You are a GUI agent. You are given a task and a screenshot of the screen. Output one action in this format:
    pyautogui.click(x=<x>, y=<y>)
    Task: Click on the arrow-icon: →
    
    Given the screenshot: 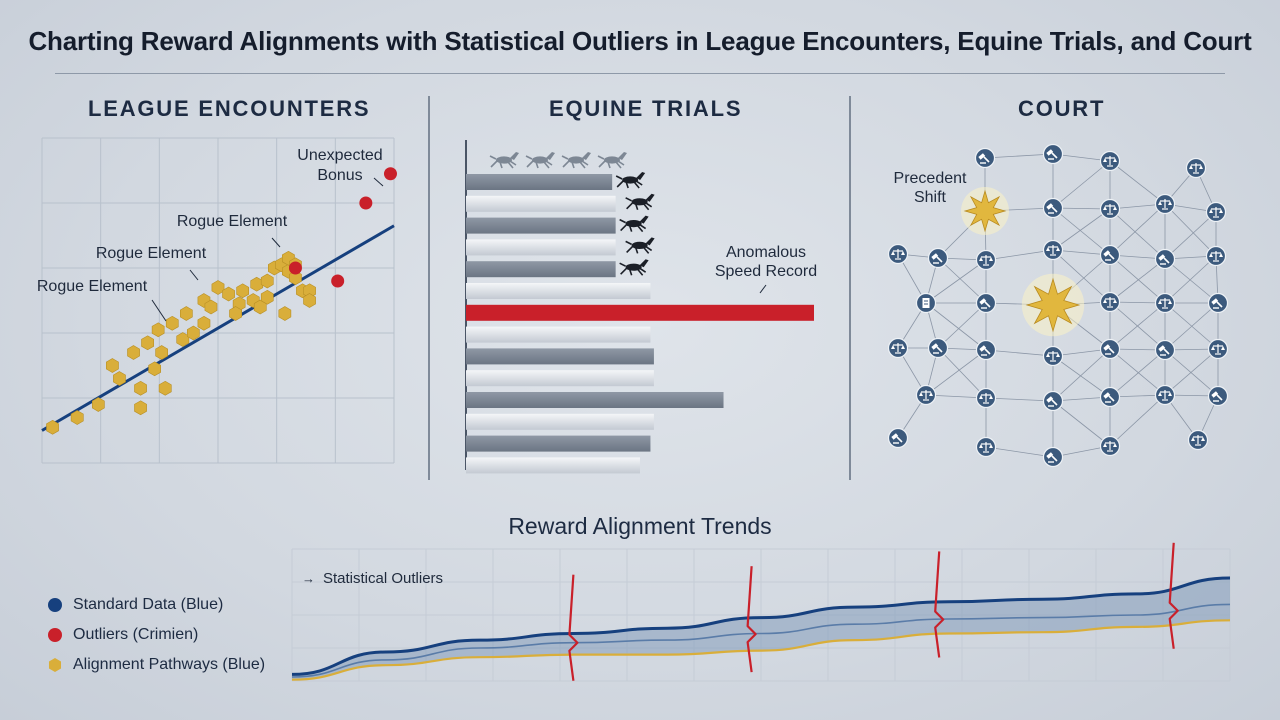 What is the action you would take?
    pyautogui.click(x=308, y=578)
    